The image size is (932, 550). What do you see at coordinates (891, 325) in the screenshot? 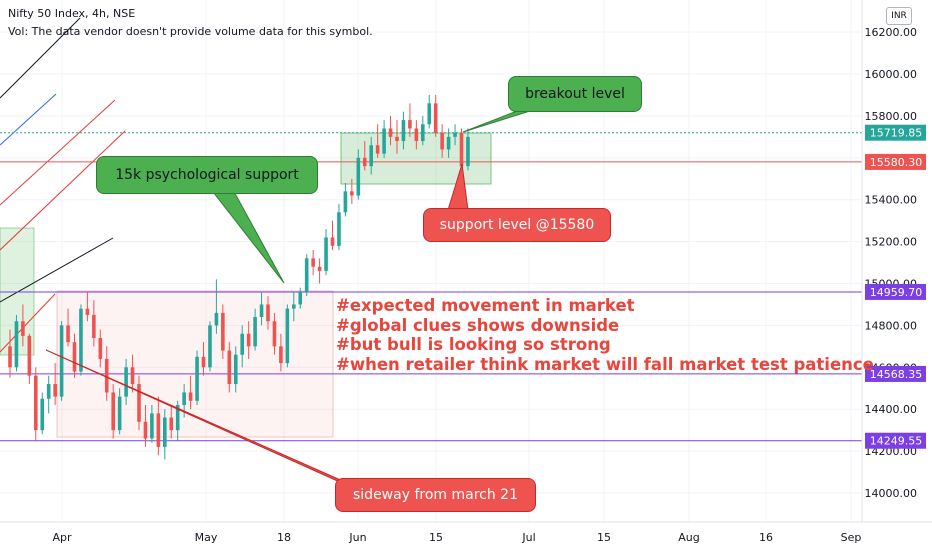
I see `y-tick-label: 14800.00` at bounding box center [891, 325].